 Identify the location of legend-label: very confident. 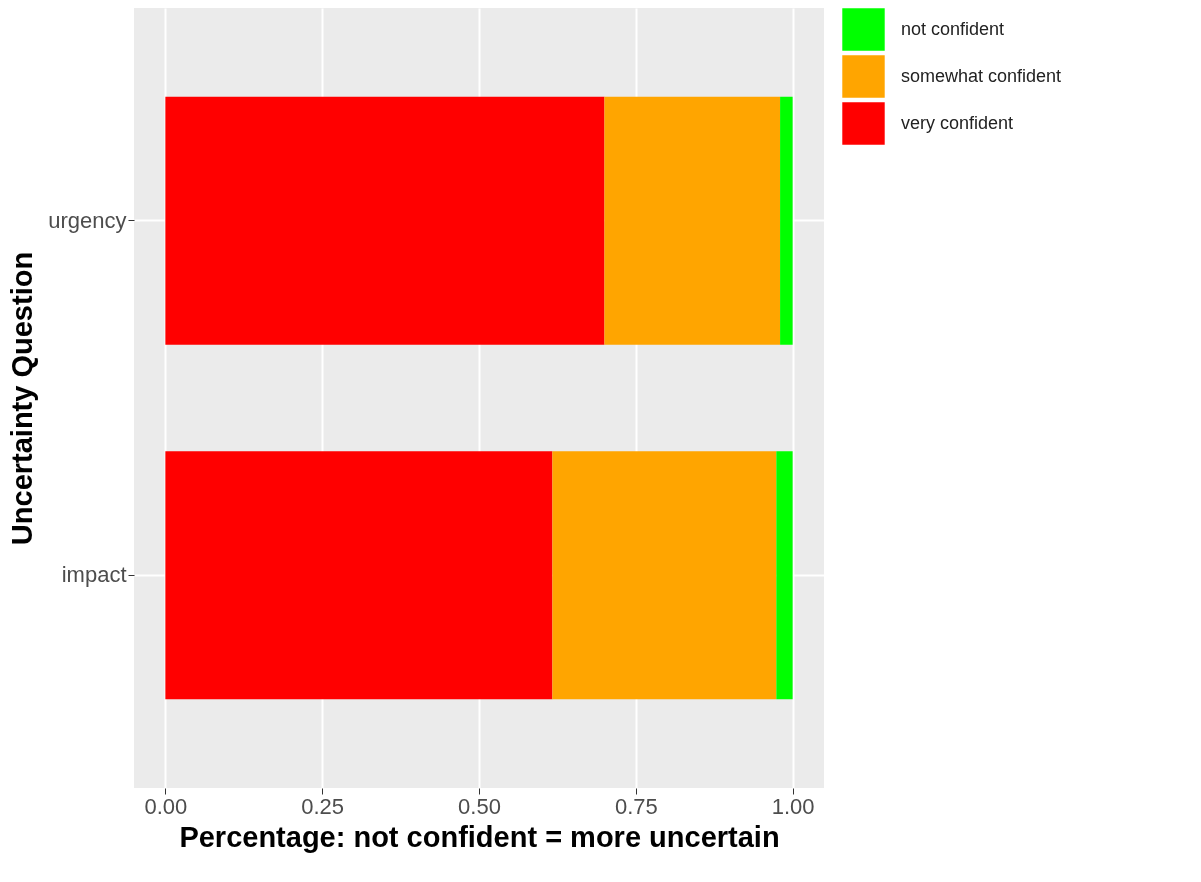
(957, 122).